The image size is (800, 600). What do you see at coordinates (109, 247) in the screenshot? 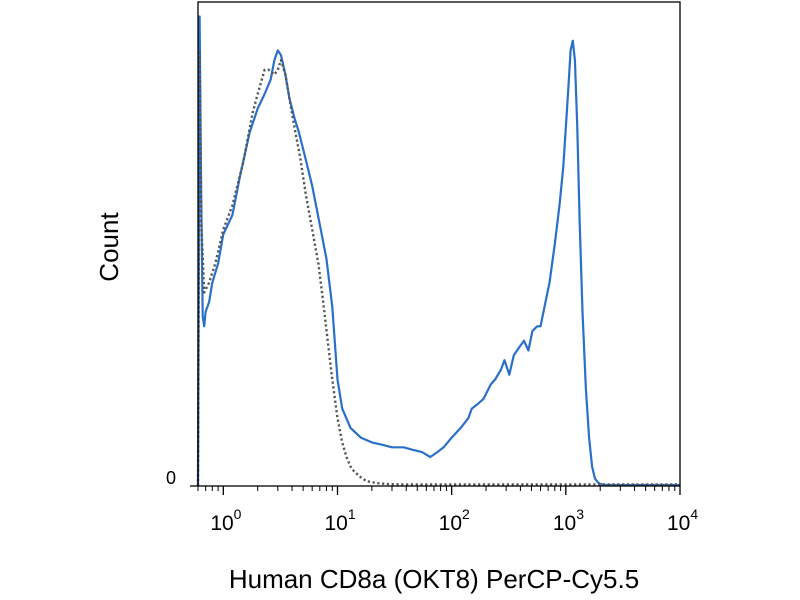
I see `y-axis-label: Count` at bounding box center [109, 247].